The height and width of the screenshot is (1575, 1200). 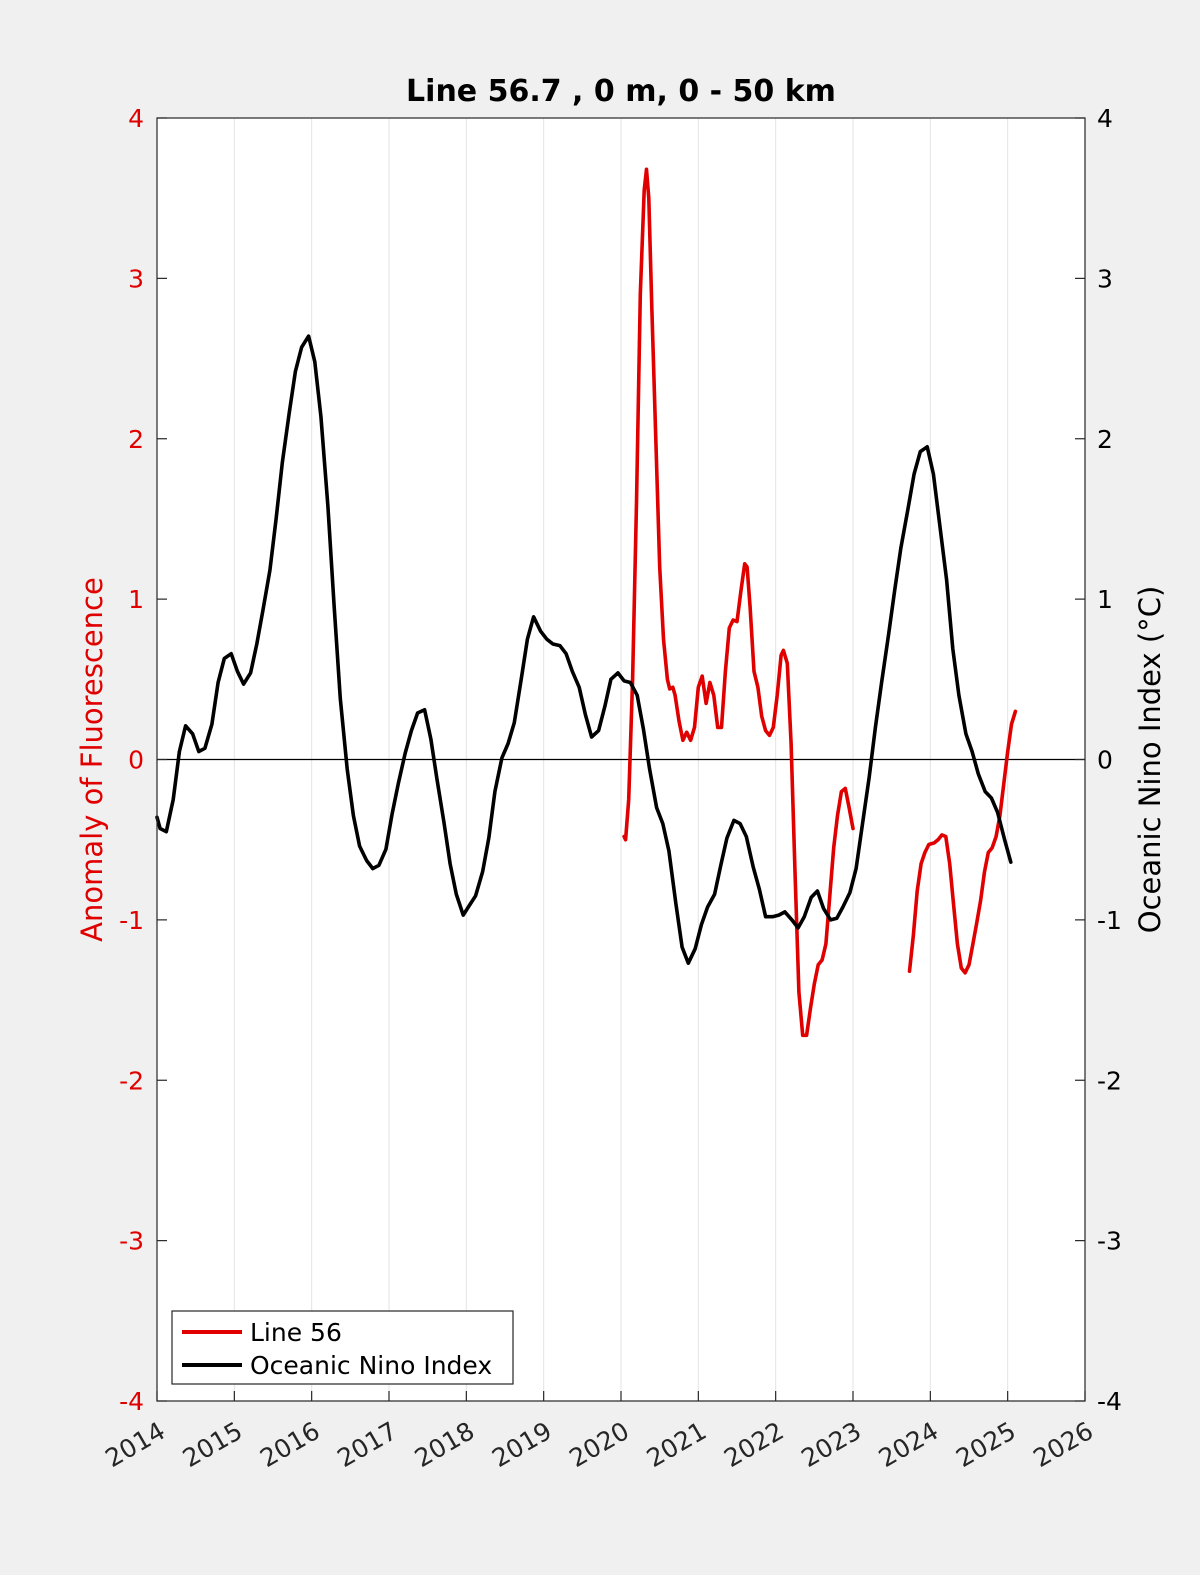 I want to click on x-tick-label: 2019, so click(x=522, y=1444).